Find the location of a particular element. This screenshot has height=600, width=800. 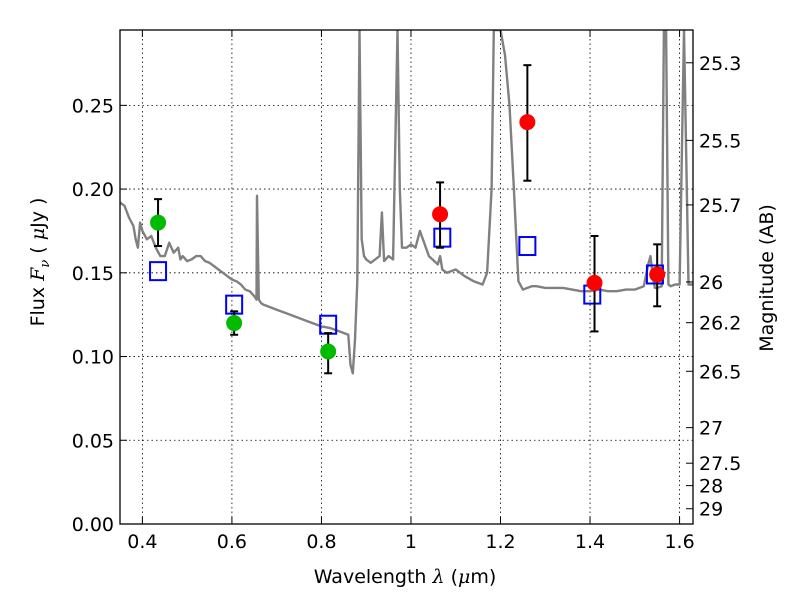

x-tick-label: 0.4 is located at coordinates (142, 542).